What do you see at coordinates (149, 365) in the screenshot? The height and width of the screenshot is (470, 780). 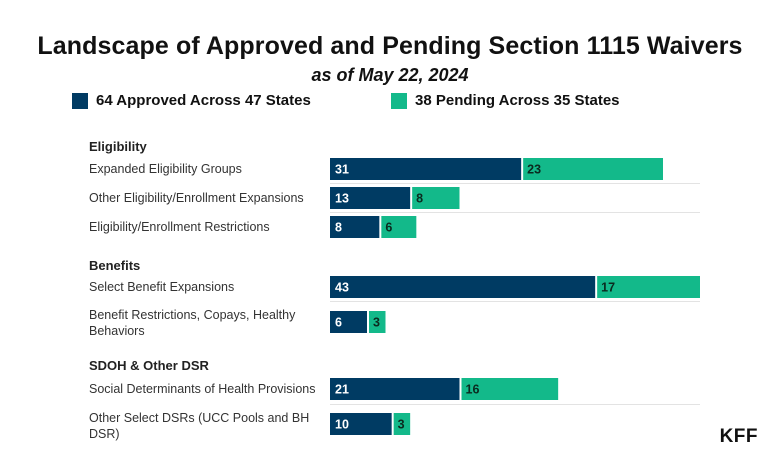 I see `group-header-sdoh: SDOH & Other DSR` at bounding box center [149, 365].